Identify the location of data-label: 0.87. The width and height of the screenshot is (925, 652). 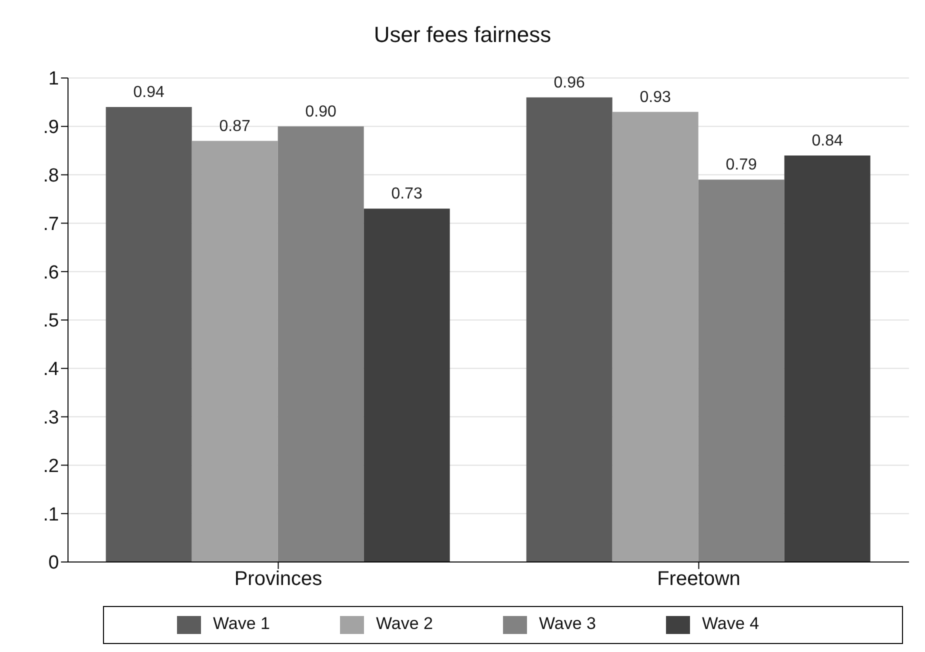
(235, 126).